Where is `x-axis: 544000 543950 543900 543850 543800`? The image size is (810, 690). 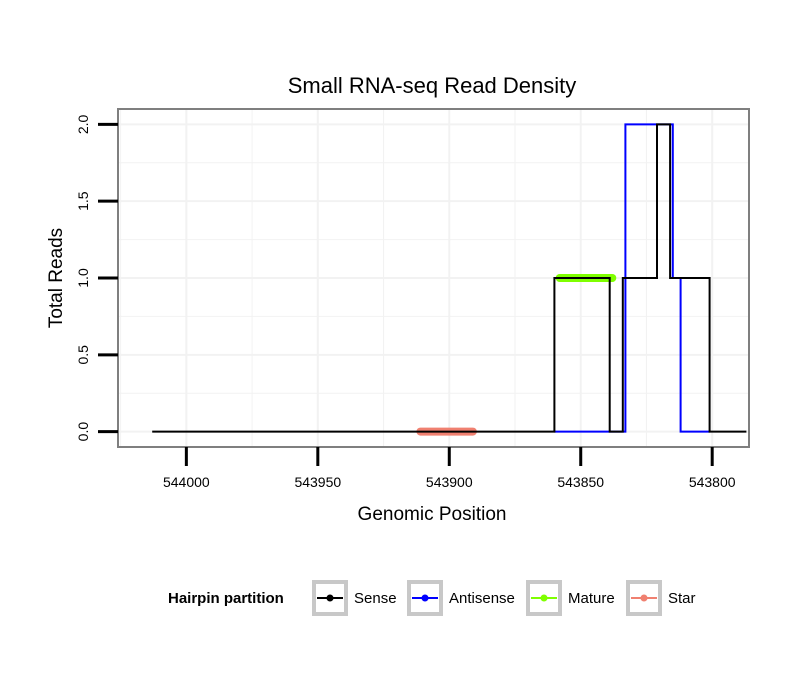 x-axis: 544000 543950 543900 543850 543800 is located at coordinates (449, 468).